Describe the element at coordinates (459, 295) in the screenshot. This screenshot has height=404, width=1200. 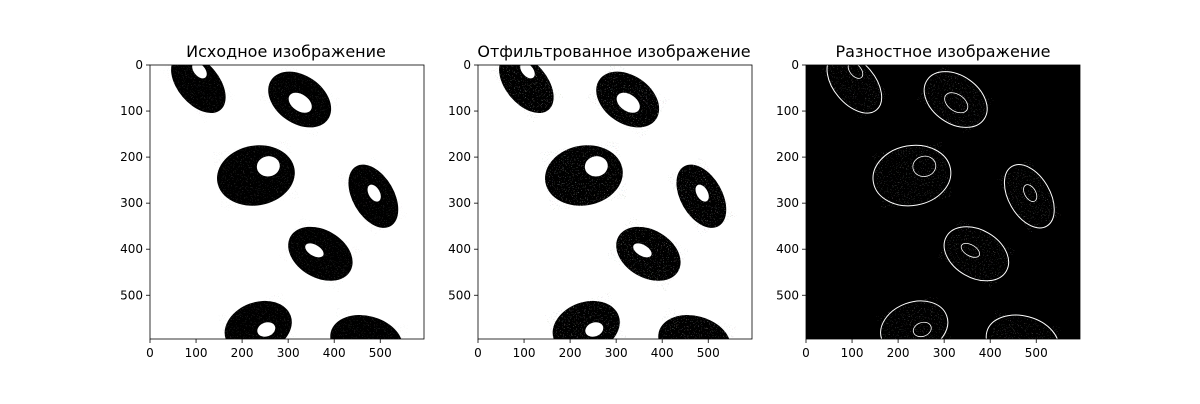
I see `y-tick-label: 500` at that location.